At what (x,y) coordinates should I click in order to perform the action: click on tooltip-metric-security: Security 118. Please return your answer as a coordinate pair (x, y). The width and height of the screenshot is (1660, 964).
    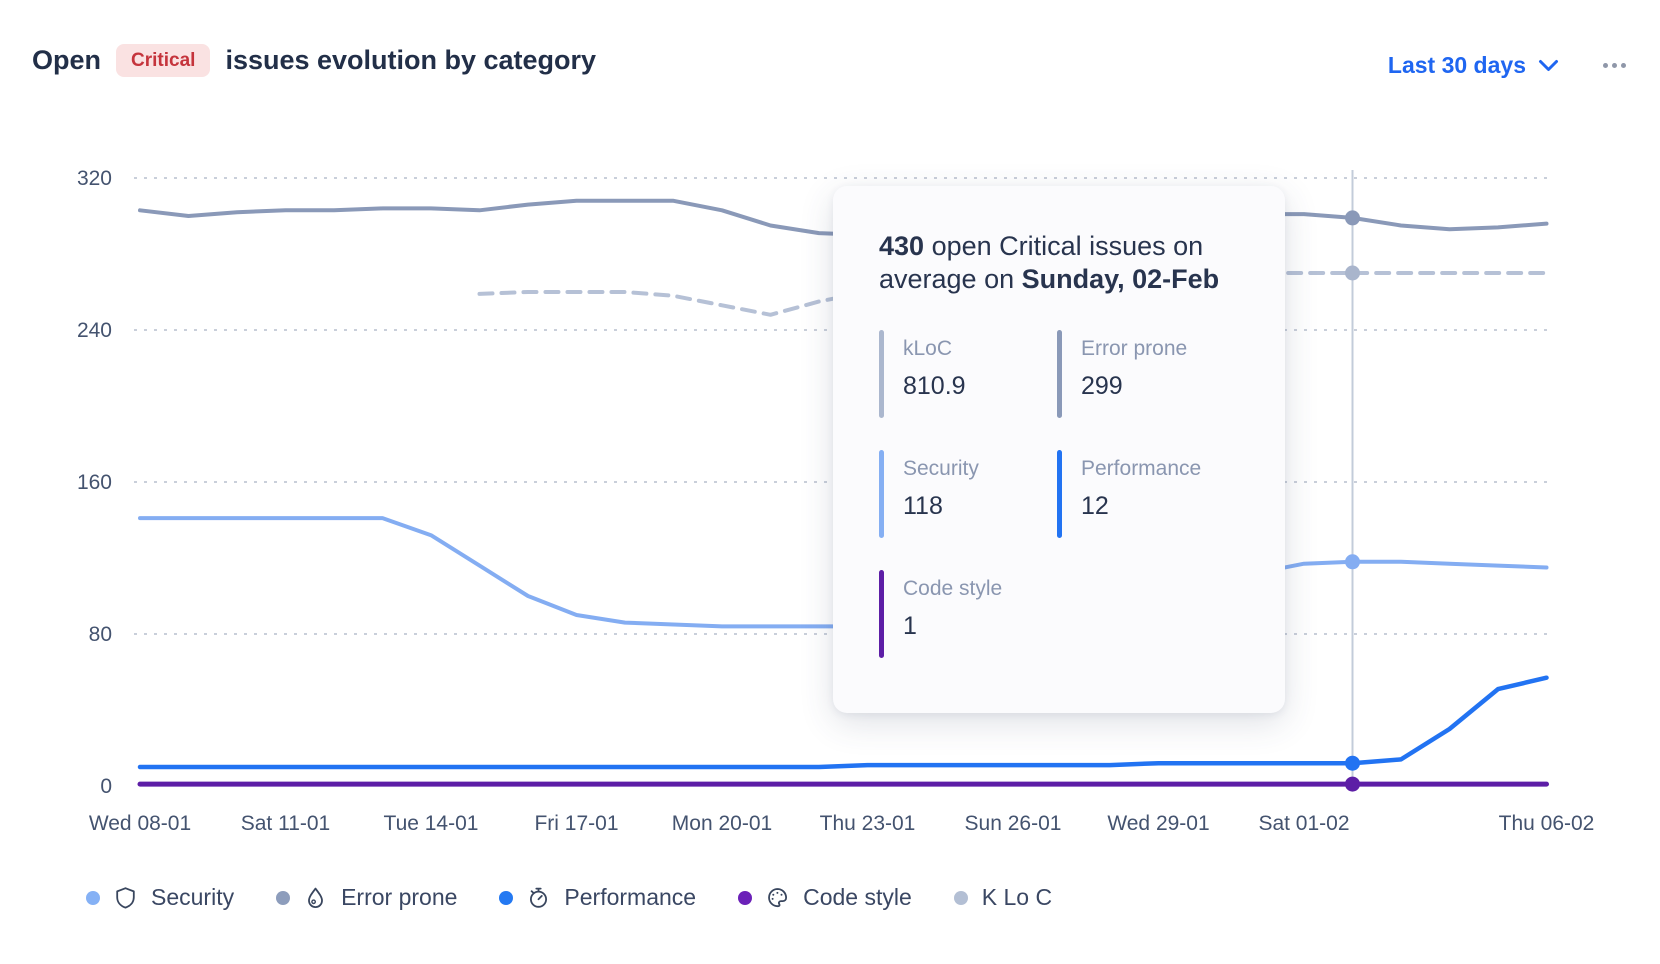
    Looking at the image, I should click on (968, 493).